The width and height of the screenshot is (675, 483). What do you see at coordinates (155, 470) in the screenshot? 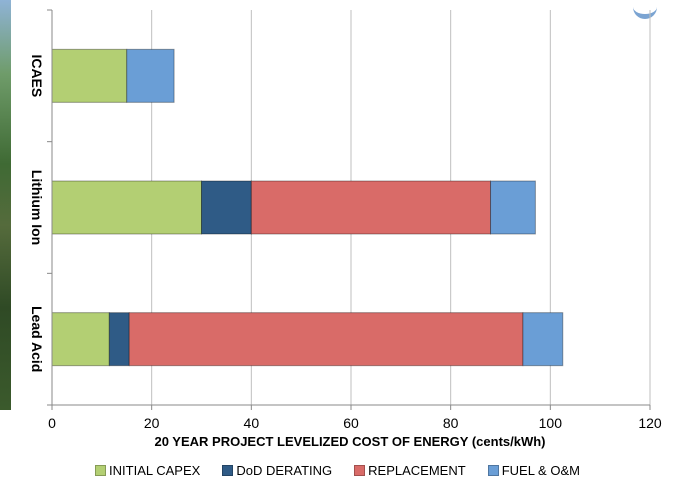
I see `legend-label: INITIAL CAPEX` at bounding box center [155, 470].